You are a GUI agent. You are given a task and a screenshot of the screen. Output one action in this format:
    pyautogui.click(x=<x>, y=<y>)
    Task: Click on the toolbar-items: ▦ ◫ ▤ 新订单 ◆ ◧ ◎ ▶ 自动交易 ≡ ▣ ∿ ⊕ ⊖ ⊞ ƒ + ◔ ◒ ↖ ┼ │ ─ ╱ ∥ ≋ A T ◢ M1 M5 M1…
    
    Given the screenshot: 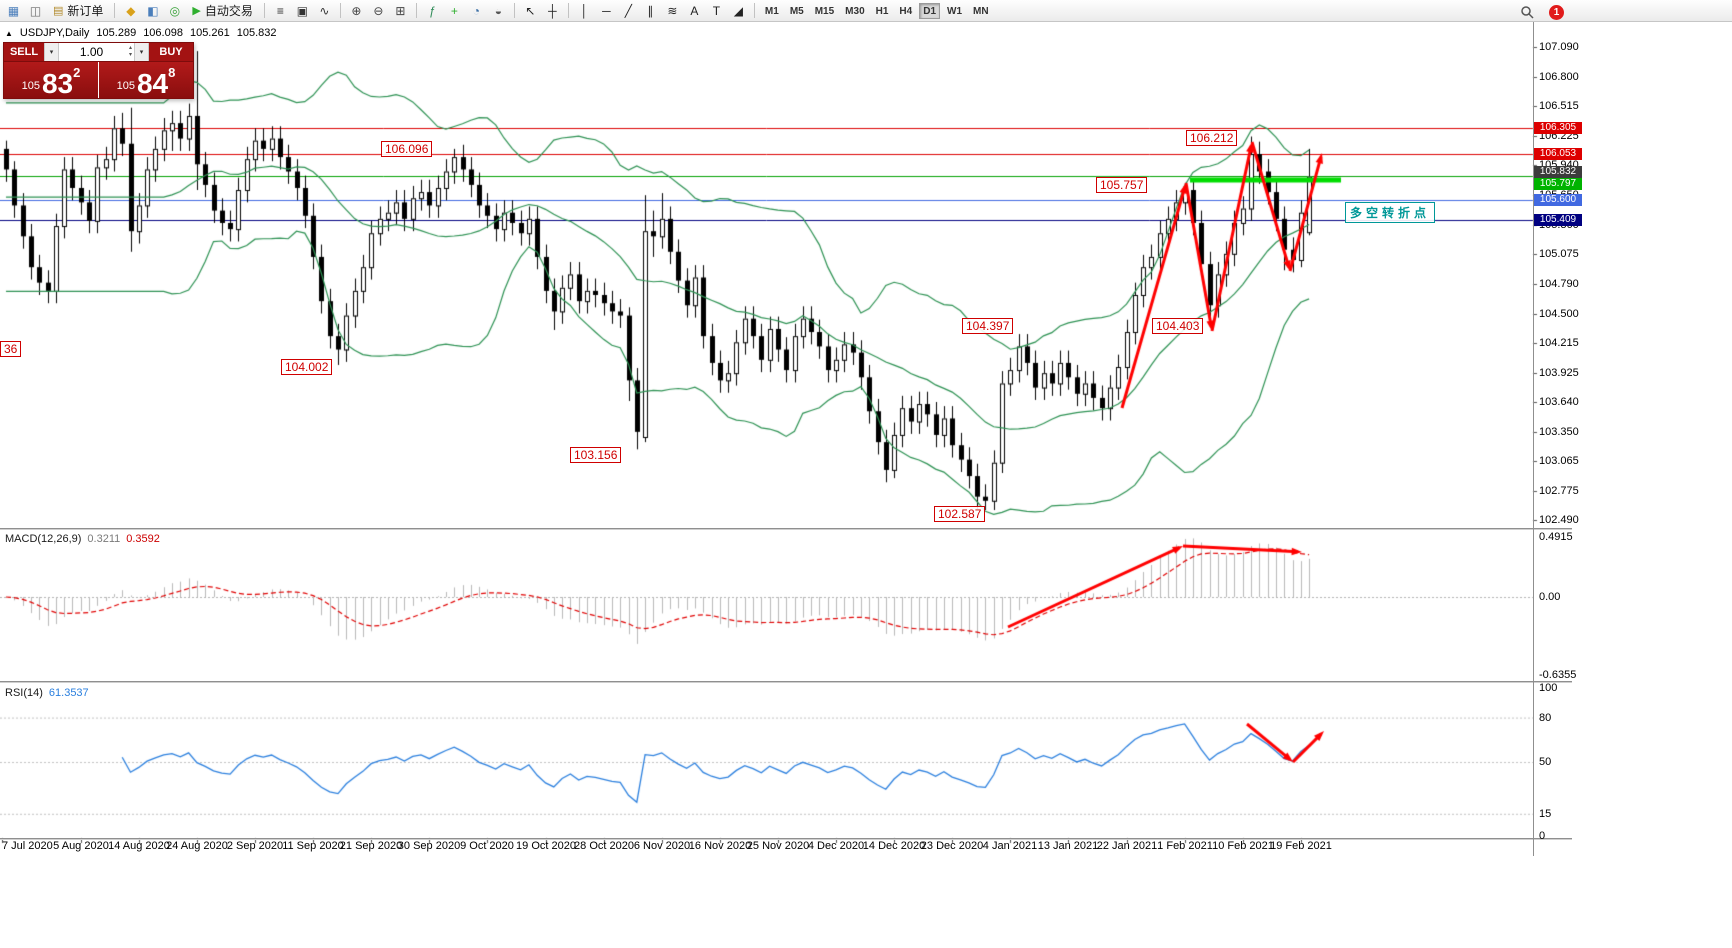 What is the action you would take?
    pyautogui.click(x=498, y=11)
    